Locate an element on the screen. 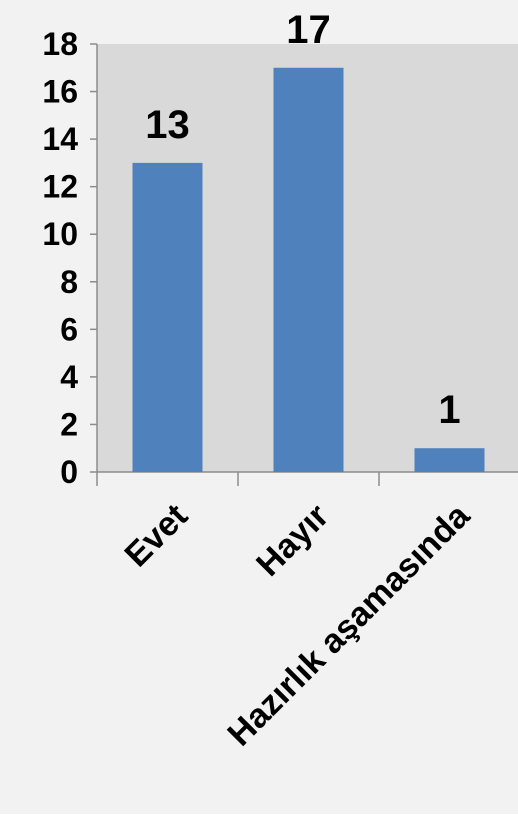 The image size is (518, 819). data-label: 1 is located at coordinates (449, 410).